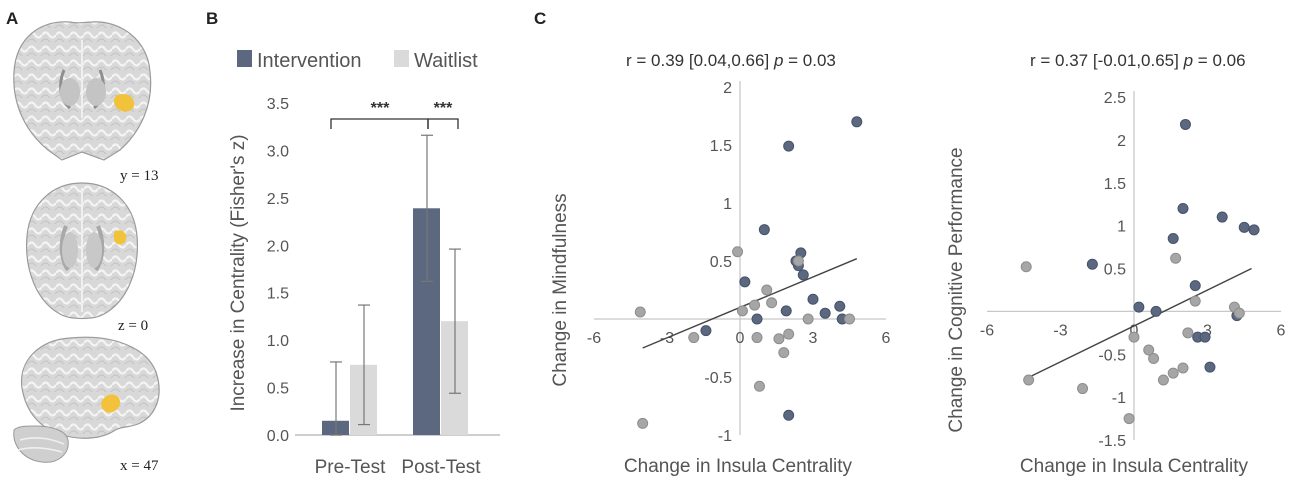 The width and height of the screenshot is (1300, 488). Describe the element at coordinates (309, 61) in the screenshot. I see `legend-label-intervention: Intervention` at that location.